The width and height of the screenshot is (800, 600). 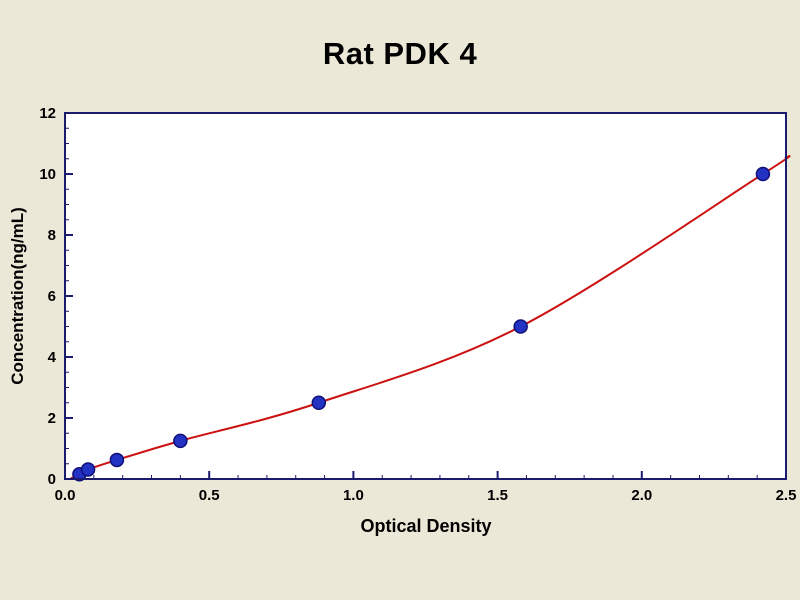 What do you see at coordinates (497, 495) in the screenshot?
I see `svg-text: 1.5` at bounding box center [497, 495].